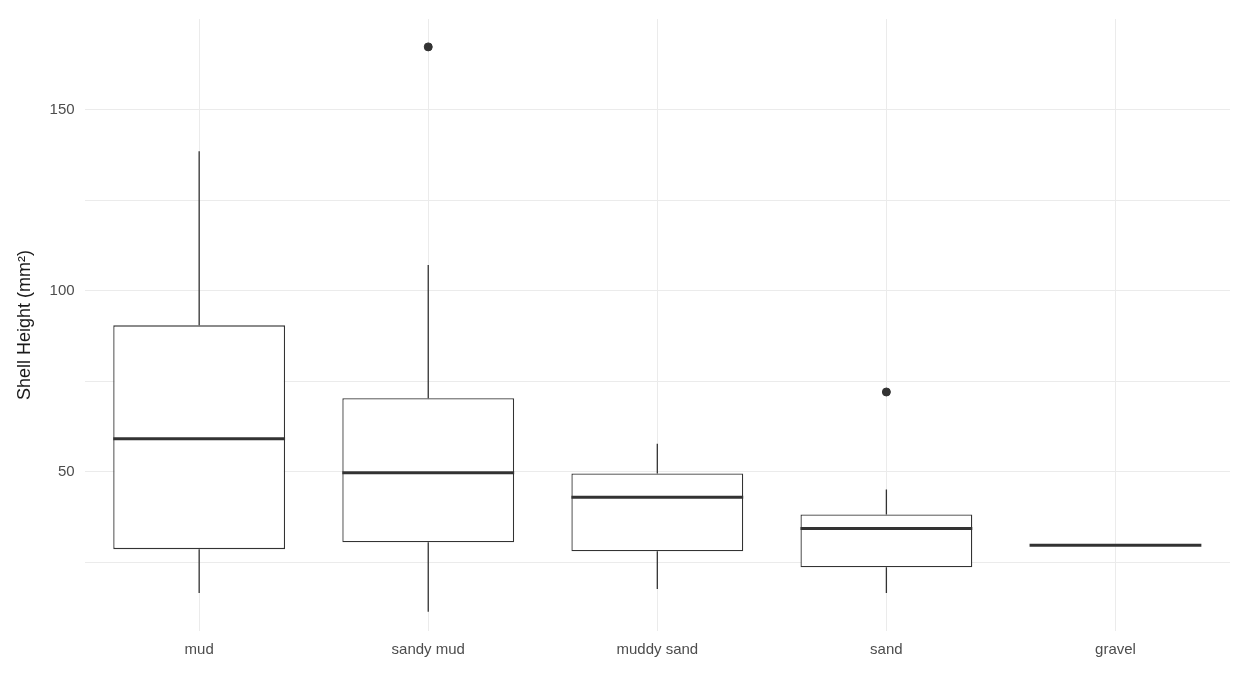 The image size is (1235, 674). I want to click on x-tick-label: mud, so click(199, 649).